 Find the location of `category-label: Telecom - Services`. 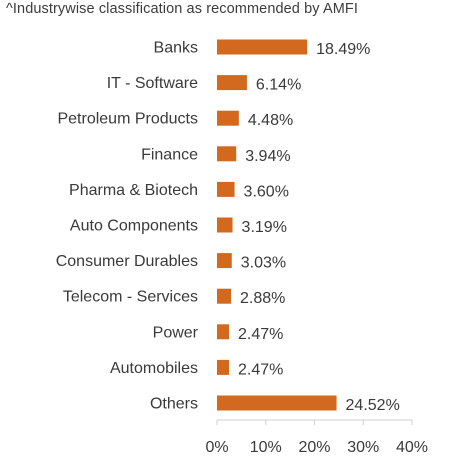

category-label: Telecom - Services is located at coordinates (130, 297).